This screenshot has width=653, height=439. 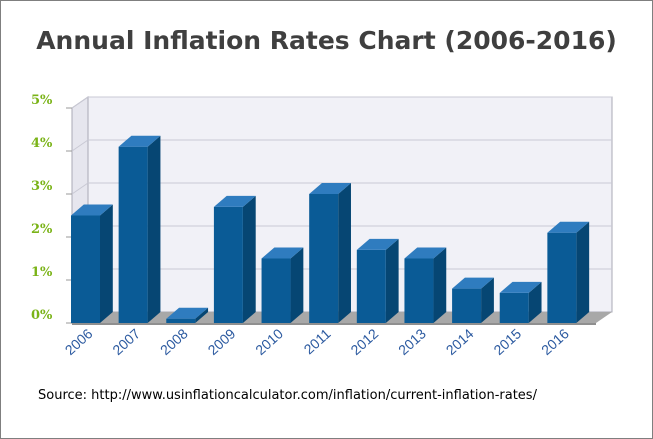 I want to click on y-tick-label: 4%, so click(x=42, y=143).